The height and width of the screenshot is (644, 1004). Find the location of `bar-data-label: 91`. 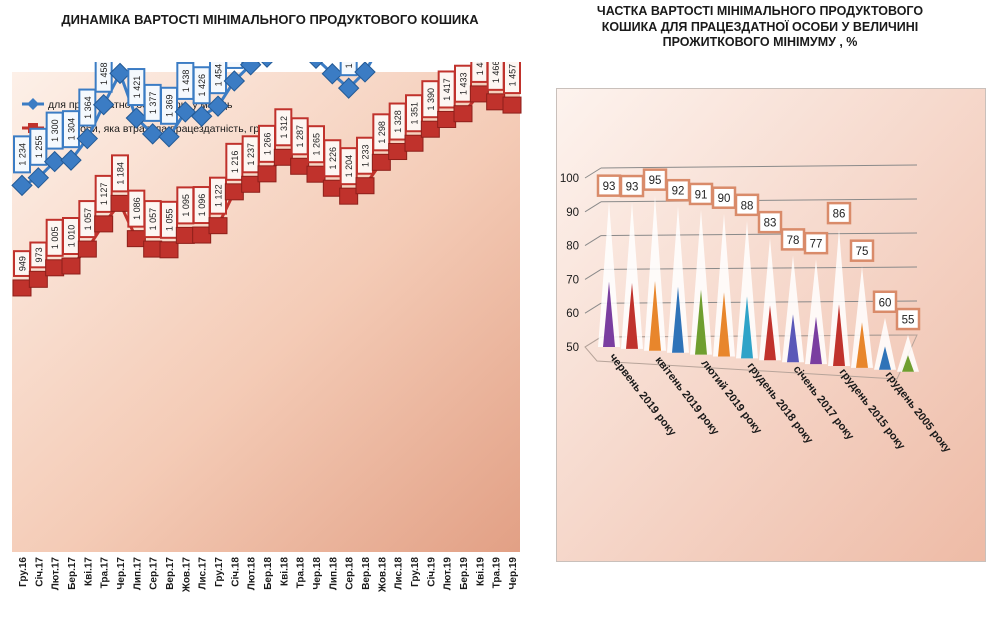

bar-data-label: 91 is located at coordinates (701, 195).